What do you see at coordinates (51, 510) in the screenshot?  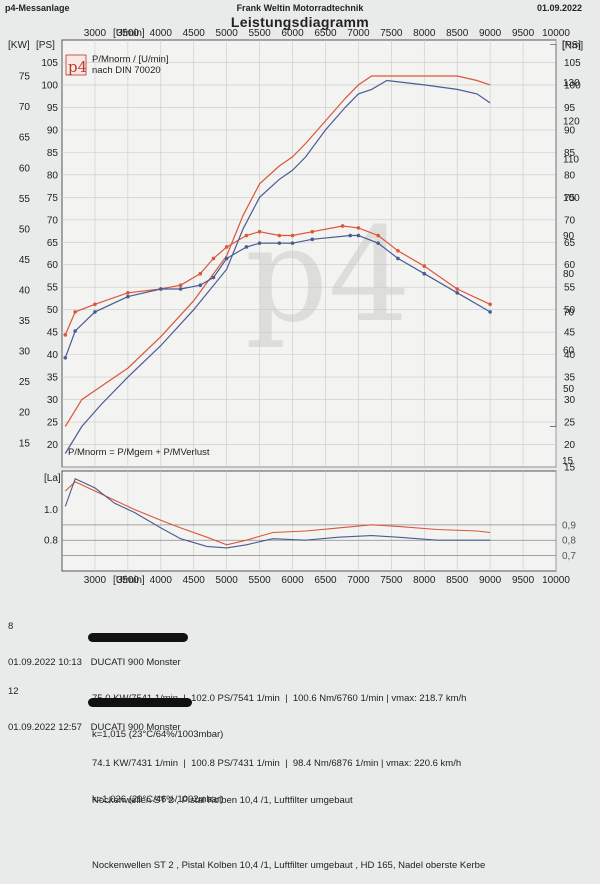 I see `lambda-tick-label: 1.0` at bounding box center [51, 510].